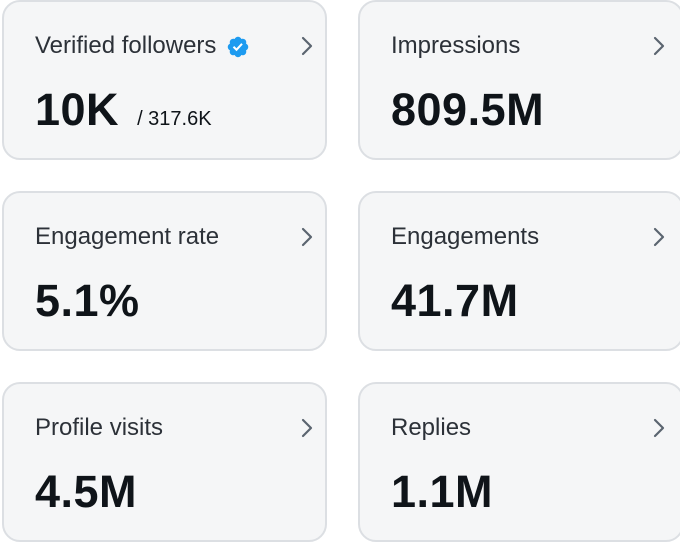 The width and height of the screenshot is (680, 543). Describe the element at coordinates (519, 462) in the screenshot. I see `card-replies: Replies 1.1M` at that location.